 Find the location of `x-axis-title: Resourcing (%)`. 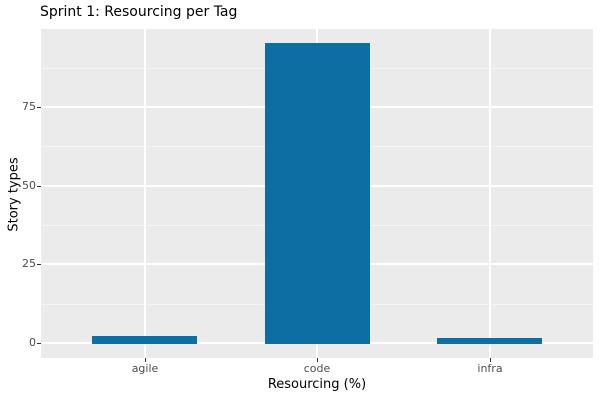

x-axis-title: Resourcing (%) is located at coordinates (317, 384).